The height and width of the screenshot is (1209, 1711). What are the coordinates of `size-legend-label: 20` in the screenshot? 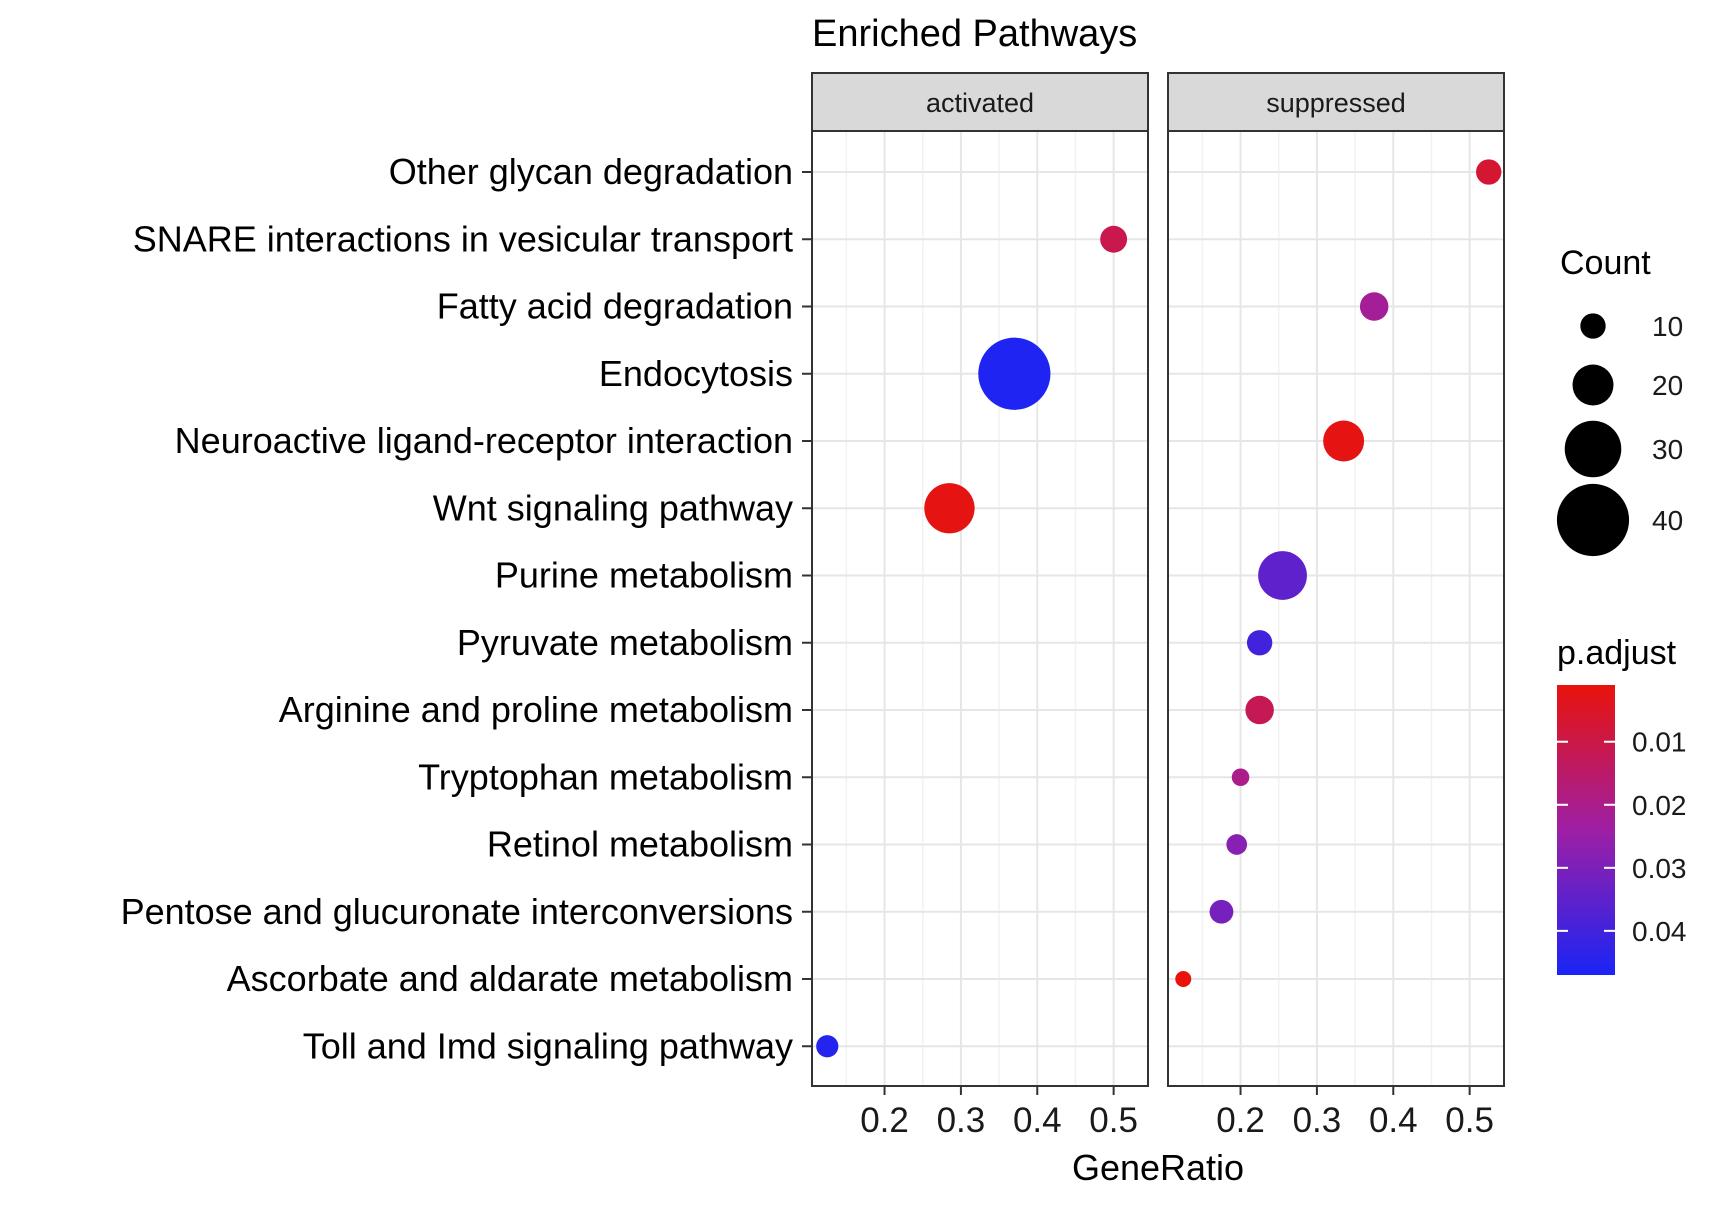 It's located at (1667, 385).